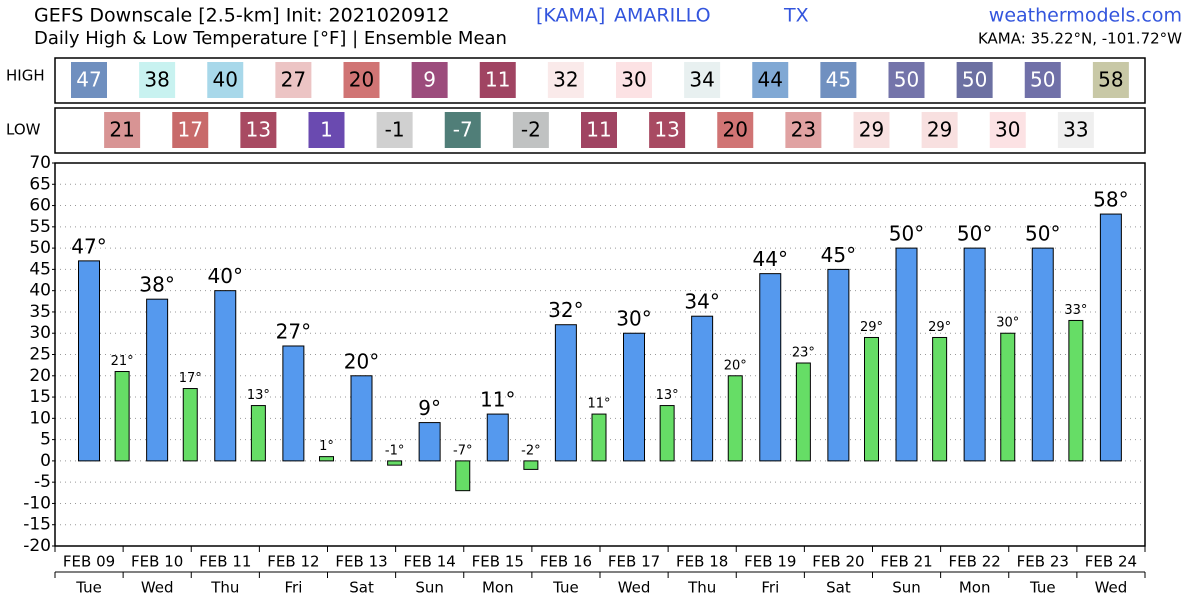 Image resolution: width=1200 pixels, height=600 pixels. What do you see at coordinates (293, 331) in the screenshot?
I see `data-label: 27°` at bounding box center [293, 331].